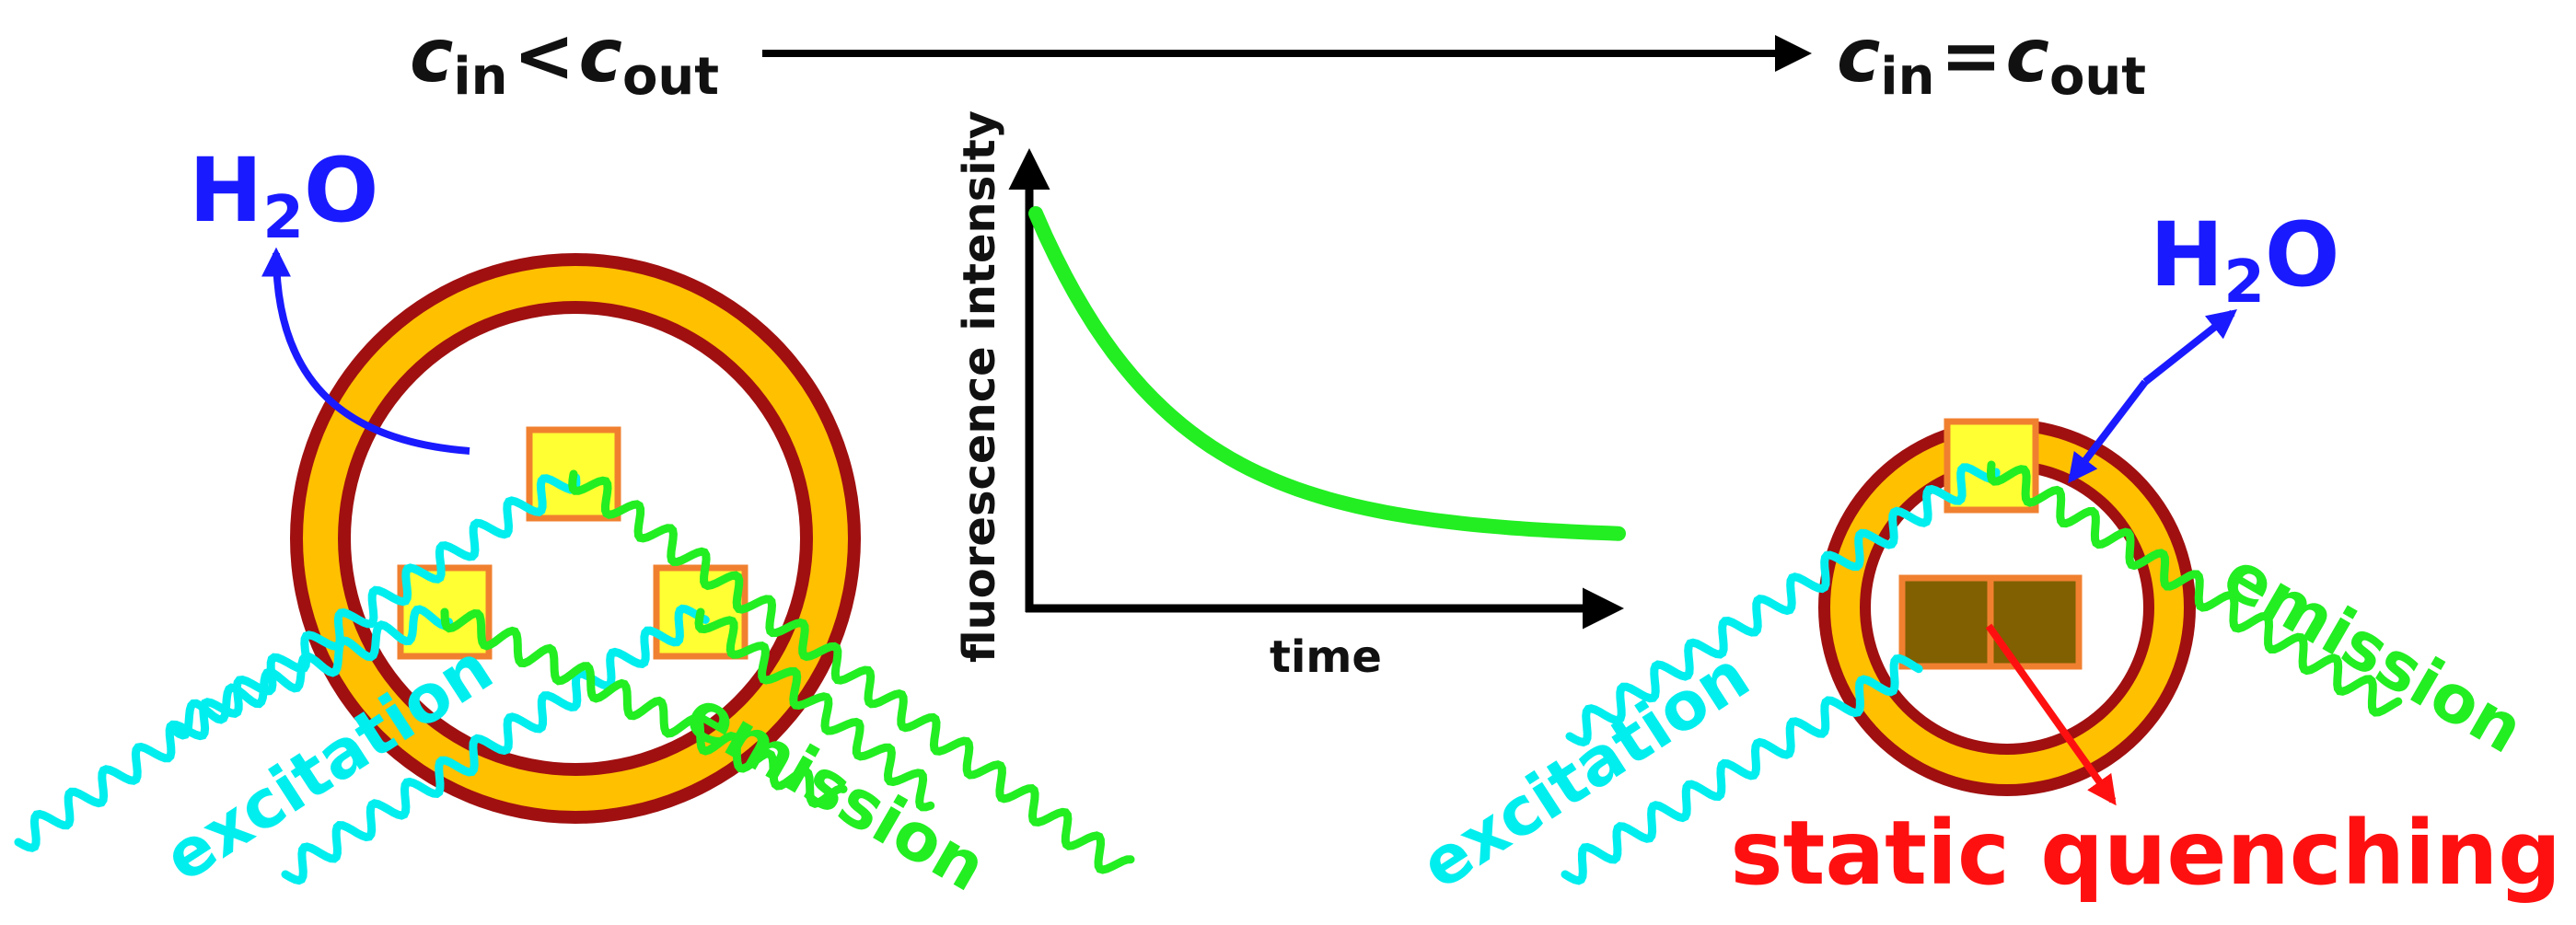 This screenshot has height=925, width=2576. What do you see at coordinates (2190, 347) in the screenshot?
I see `right-water-arrow-out` at bounding box center [2190, 347].